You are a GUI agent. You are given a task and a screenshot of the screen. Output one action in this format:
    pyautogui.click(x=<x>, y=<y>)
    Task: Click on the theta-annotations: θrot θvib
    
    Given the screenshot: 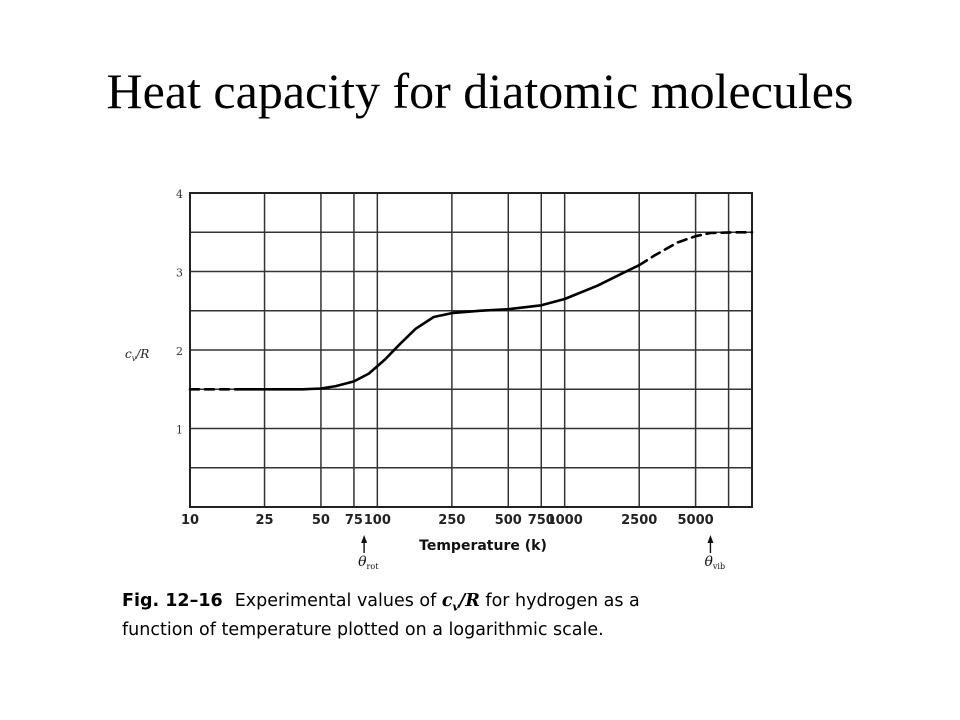 What is the action you would take?
    pyautogui.click(x=541, y=553)
    